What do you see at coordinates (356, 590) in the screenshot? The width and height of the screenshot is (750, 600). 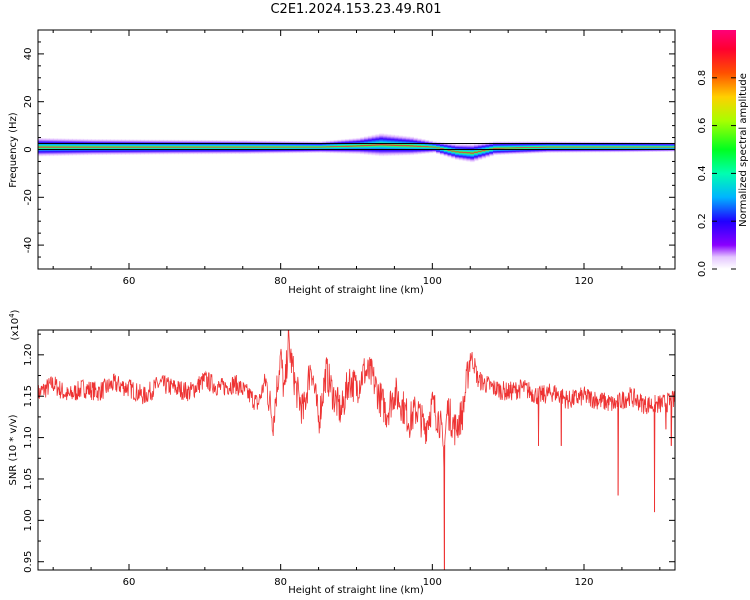 I see `snr-x-label: Height of straight line (km)` at bounding box center [356, 590].